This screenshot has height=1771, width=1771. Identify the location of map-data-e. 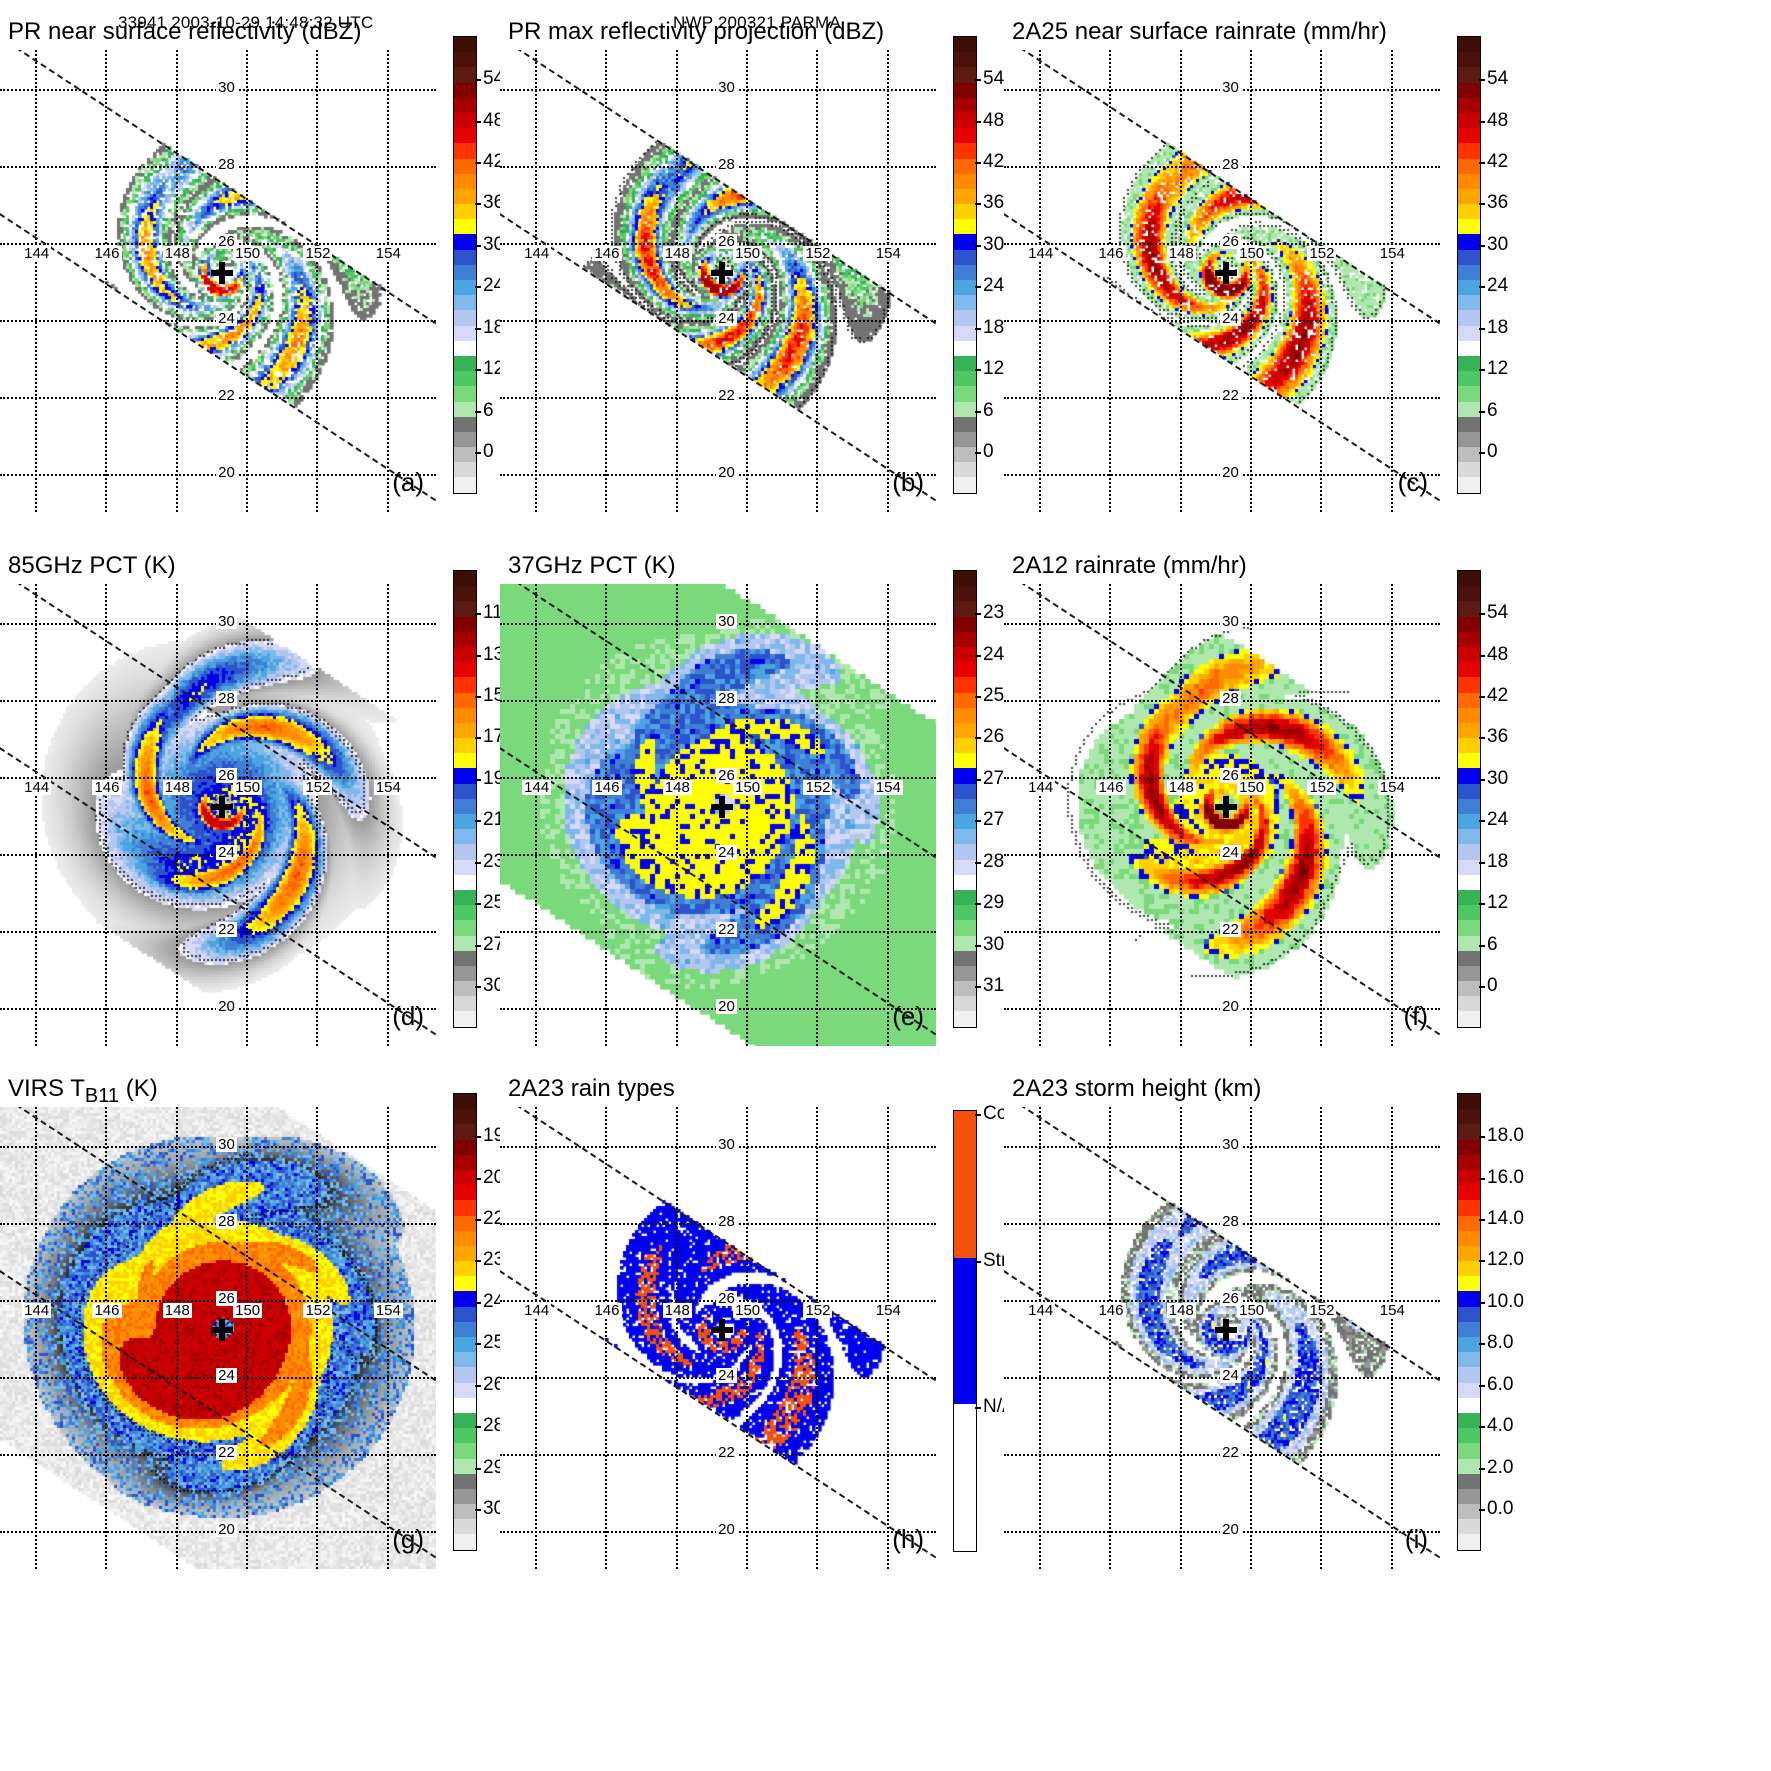
(718, 815).